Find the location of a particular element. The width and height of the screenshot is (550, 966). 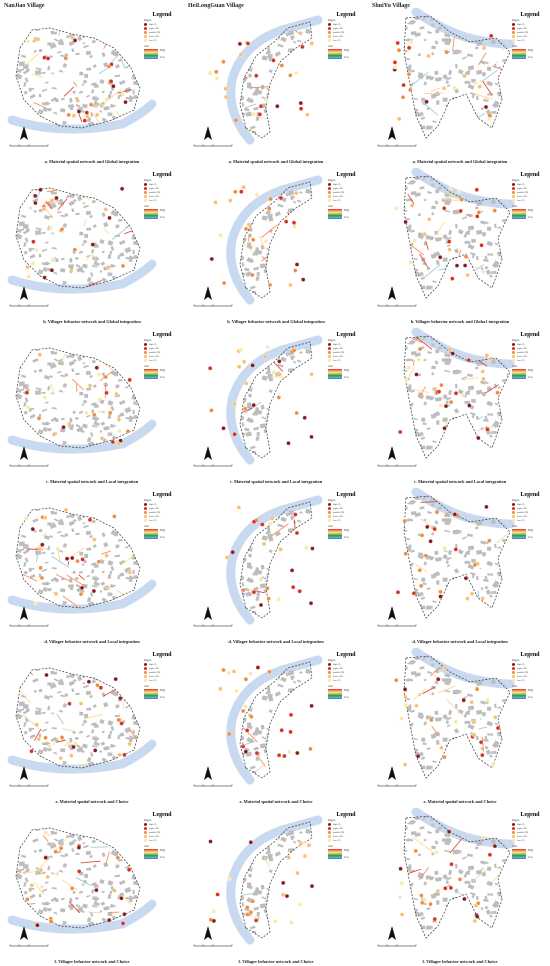

low-label: Low is located at coordinates (346, 57).